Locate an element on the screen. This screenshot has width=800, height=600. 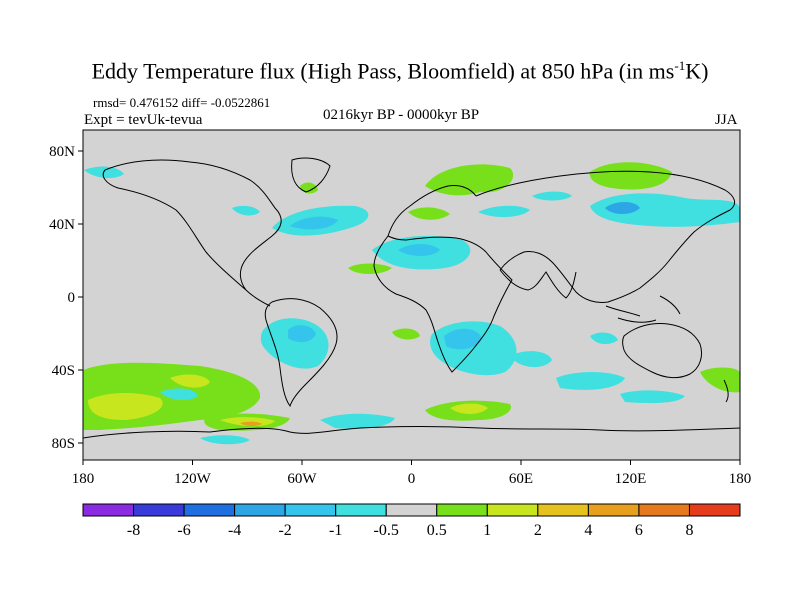
coastline-antarctica is located at coordinates (411, 432).